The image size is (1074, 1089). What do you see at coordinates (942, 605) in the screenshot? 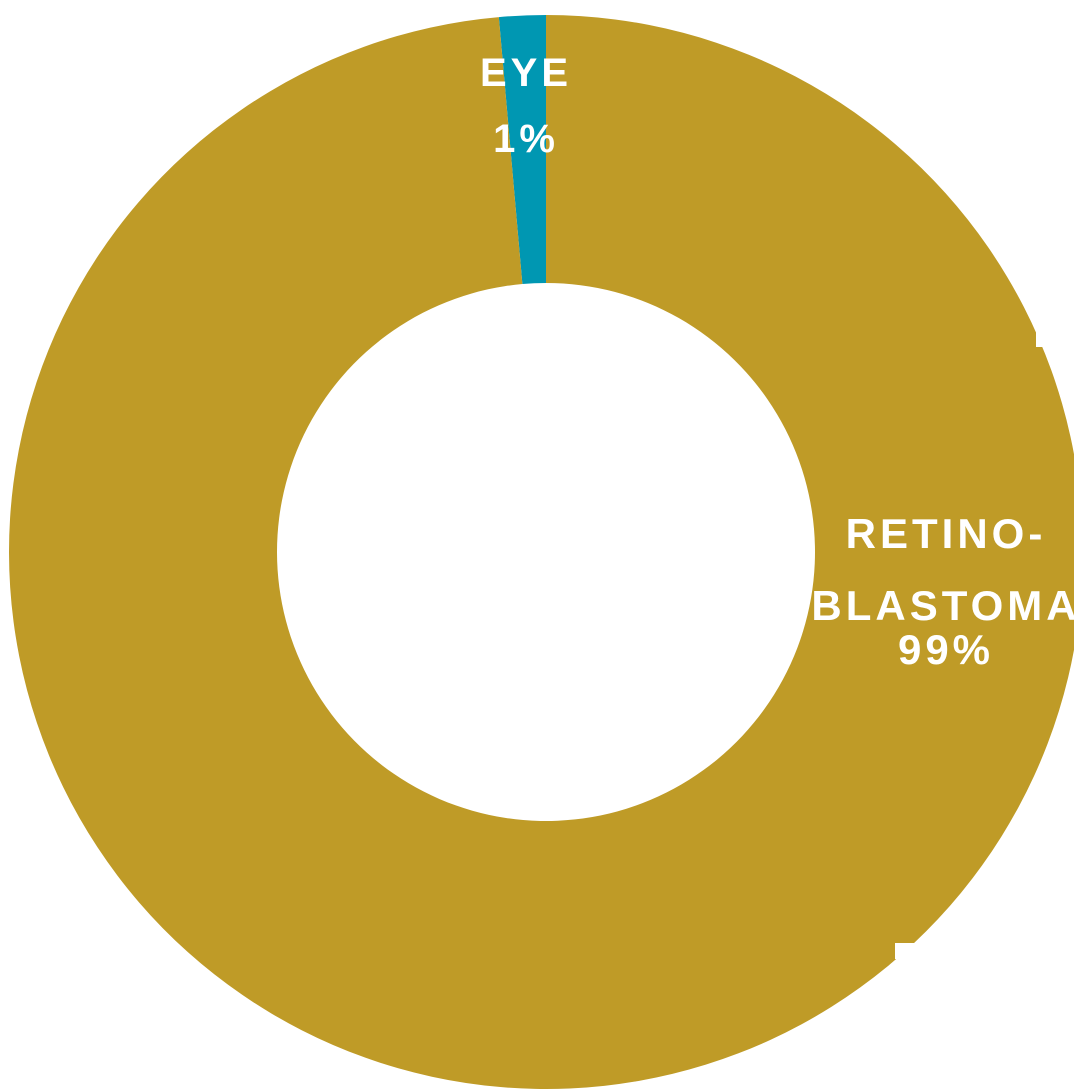
I see `slice-label-retinoblastoma-line2: BLASTOMA` at bounding box center [942, 605].